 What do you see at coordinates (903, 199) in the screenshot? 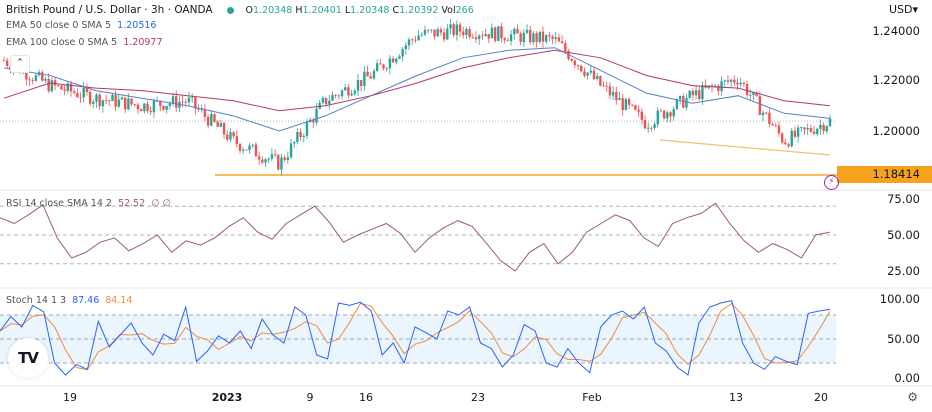
I see `rsi-label-75: 75.00` at bounding box center [903, 199].